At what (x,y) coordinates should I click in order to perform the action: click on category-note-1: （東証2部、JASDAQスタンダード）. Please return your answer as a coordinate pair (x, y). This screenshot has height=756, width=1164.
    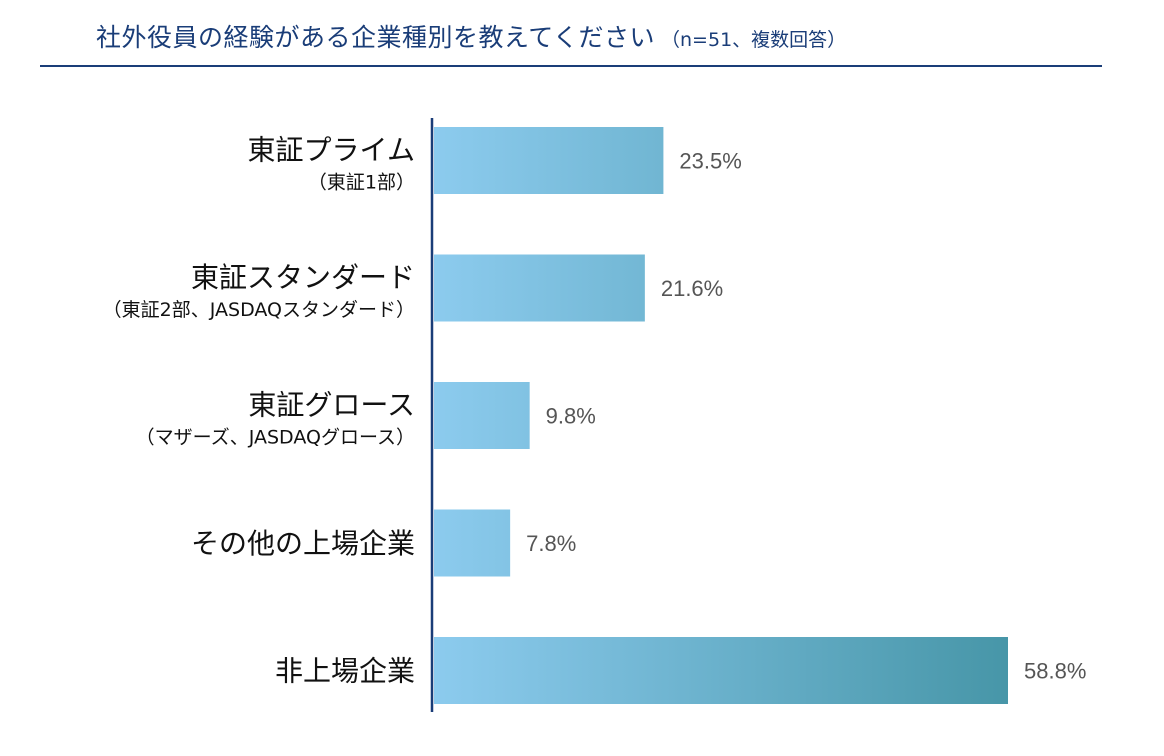
    Looking at the image, I should click on (259, 310).